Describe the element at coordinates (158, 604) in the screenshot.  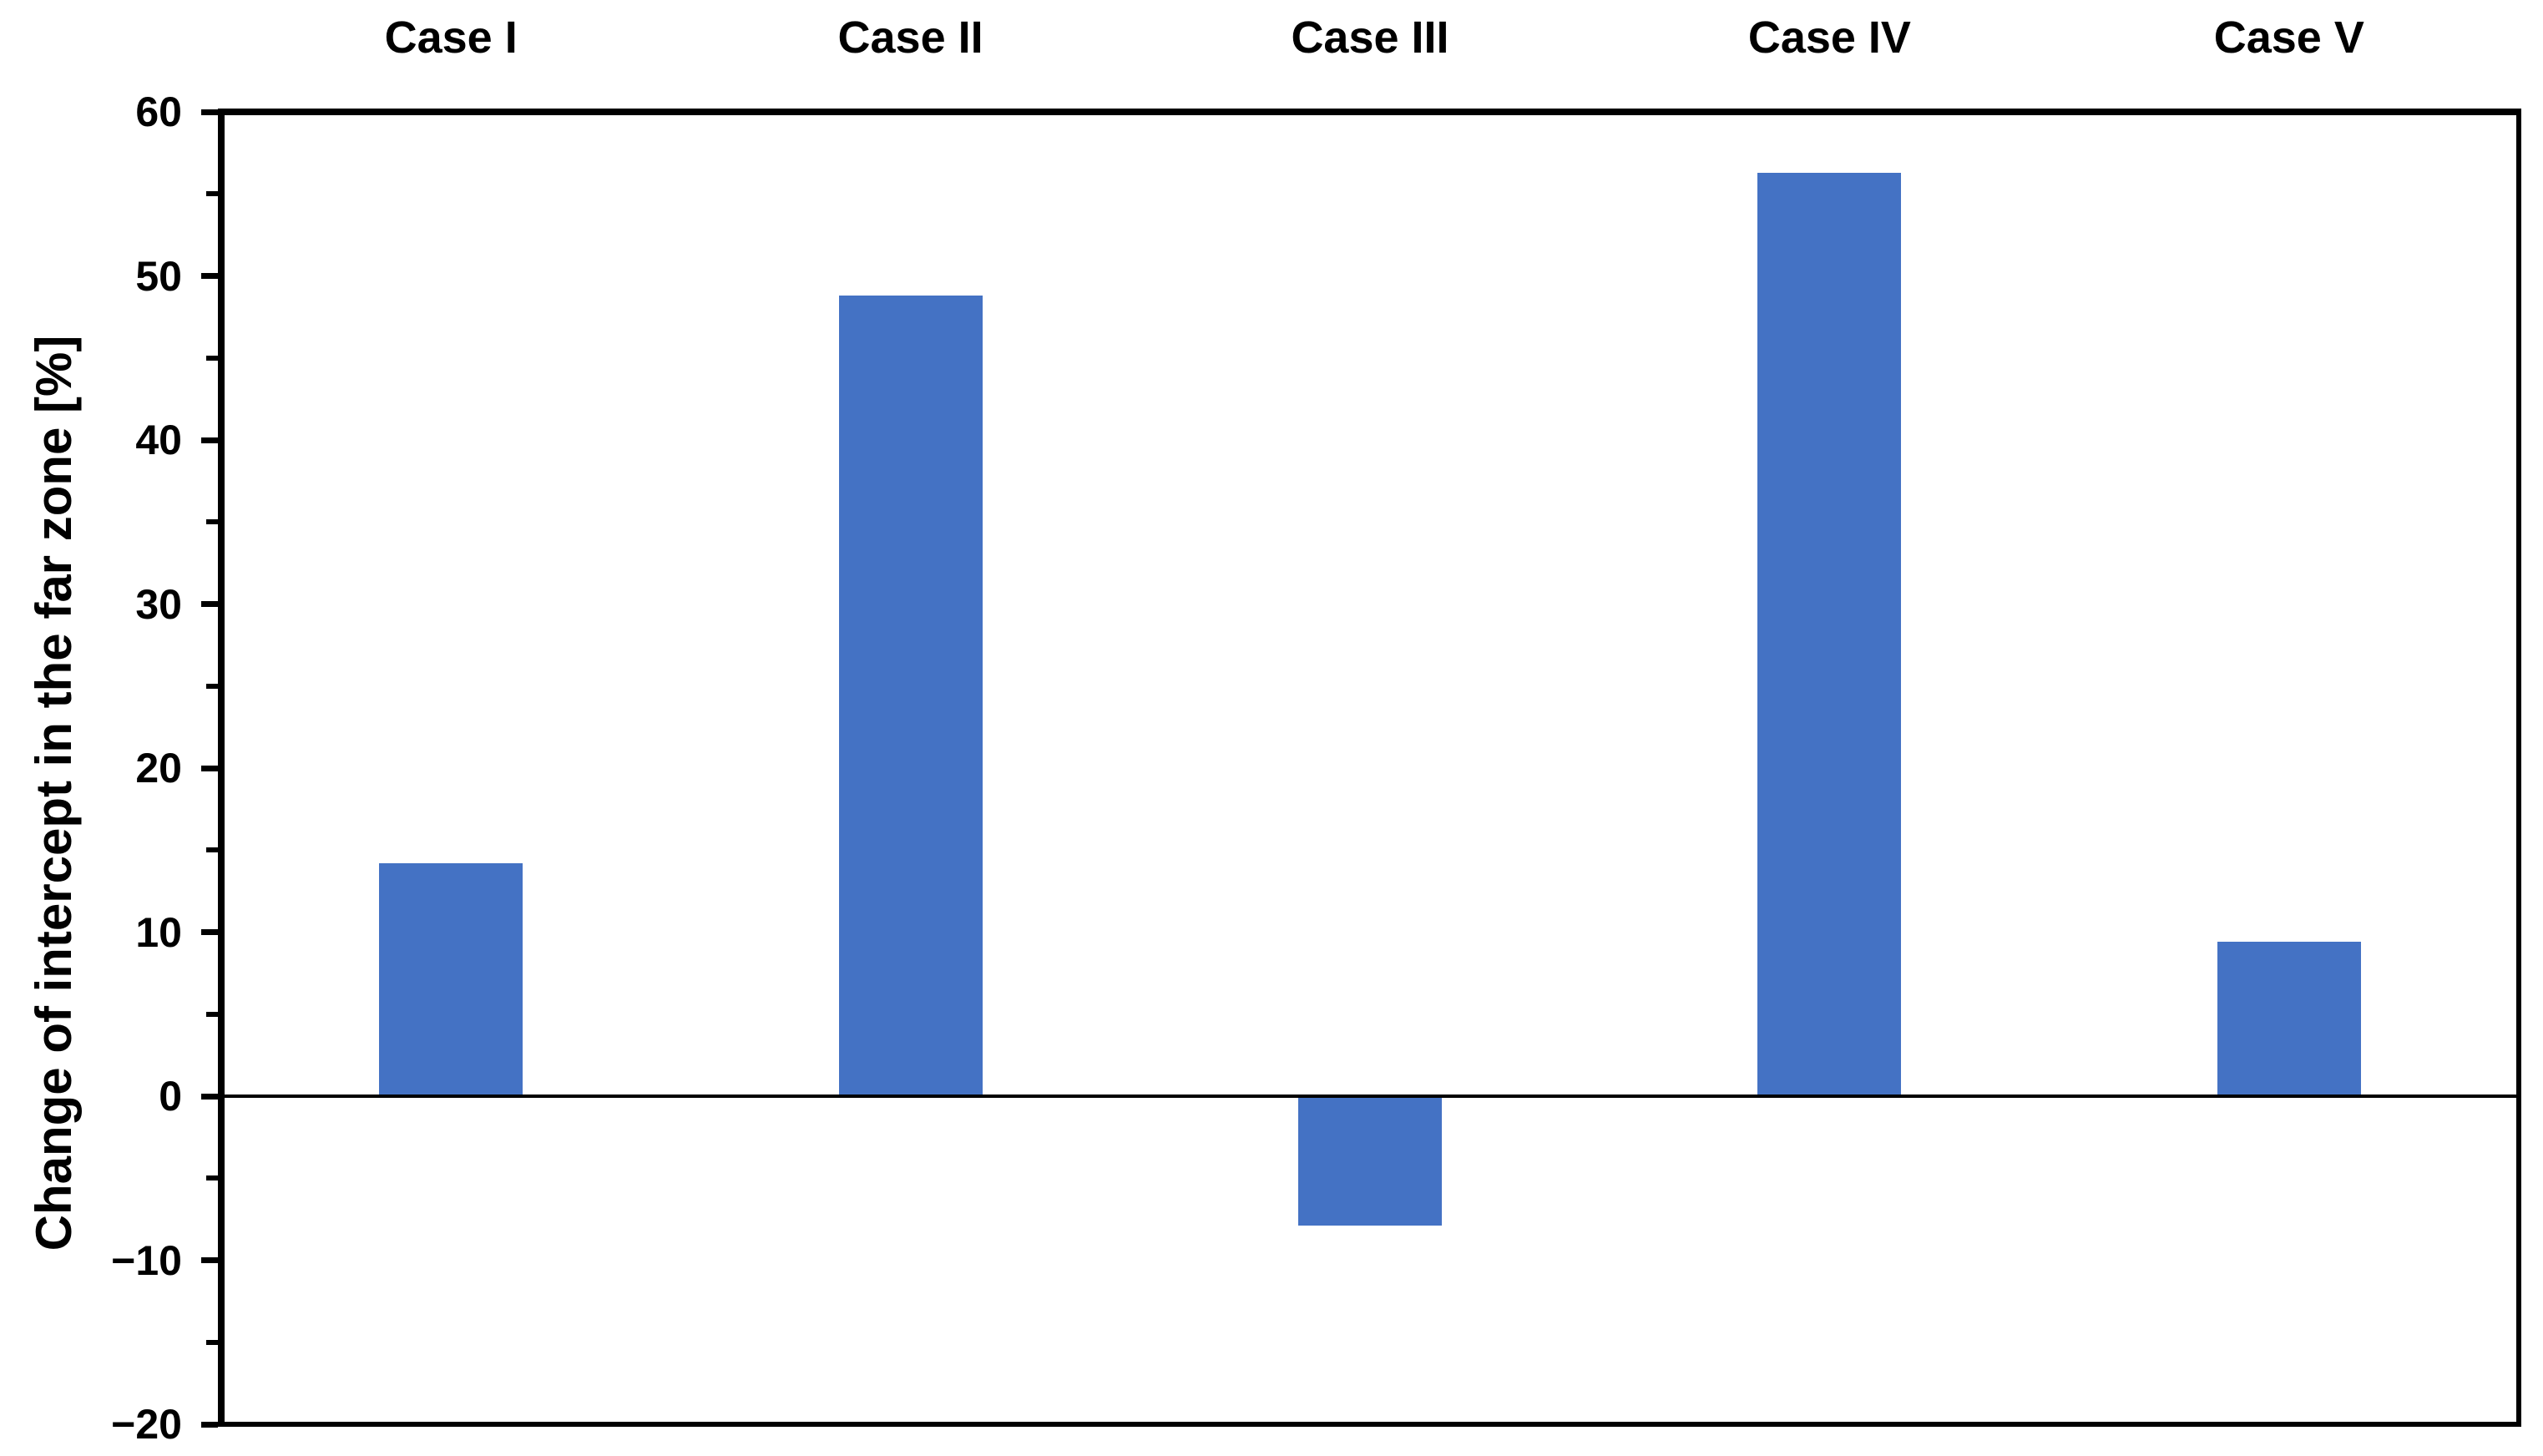
I see `y-tick-label: 30` at that location.